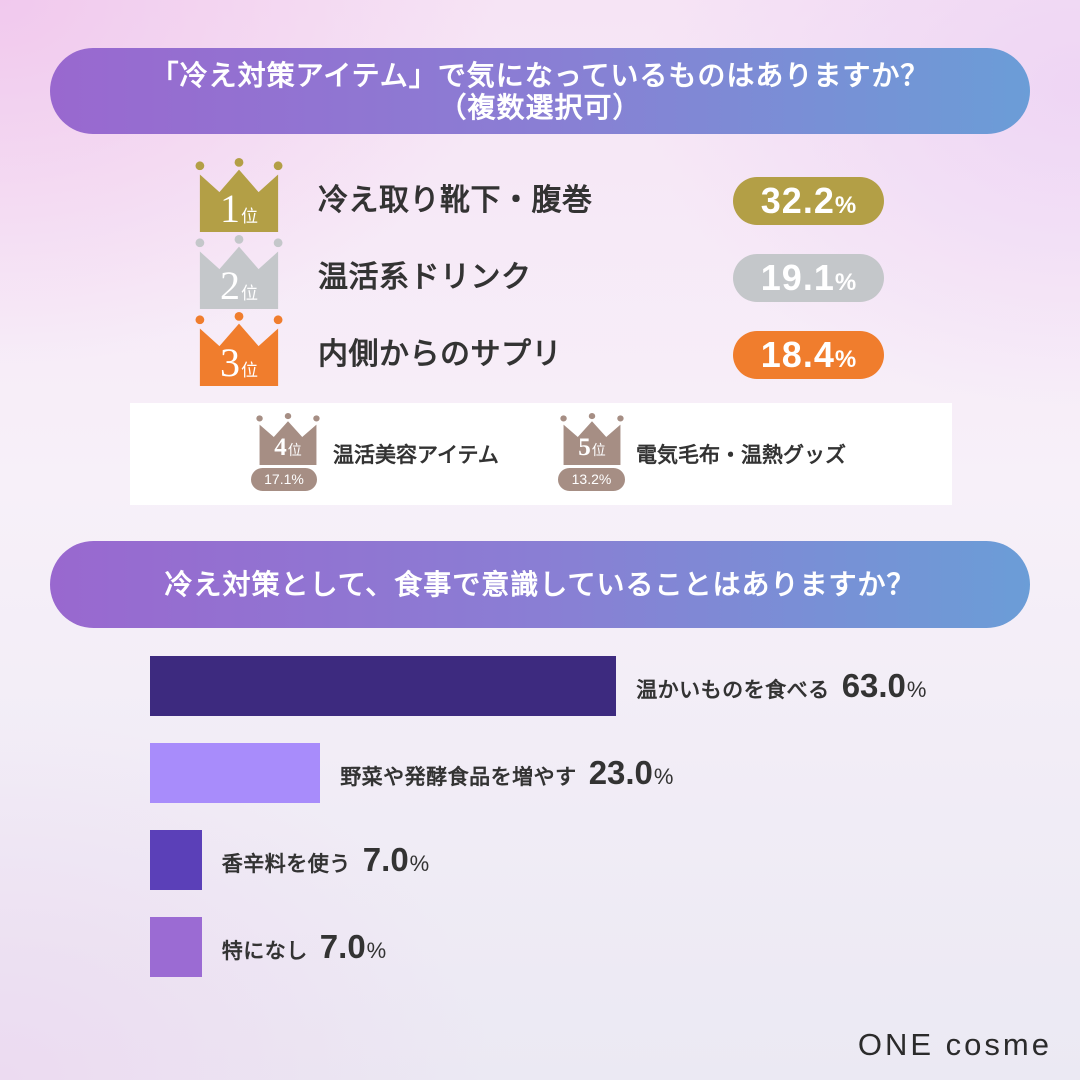 The image size is (1080, 1080). I want to click on rank-3-percent-badge: 18.4%, so click(808, 355).